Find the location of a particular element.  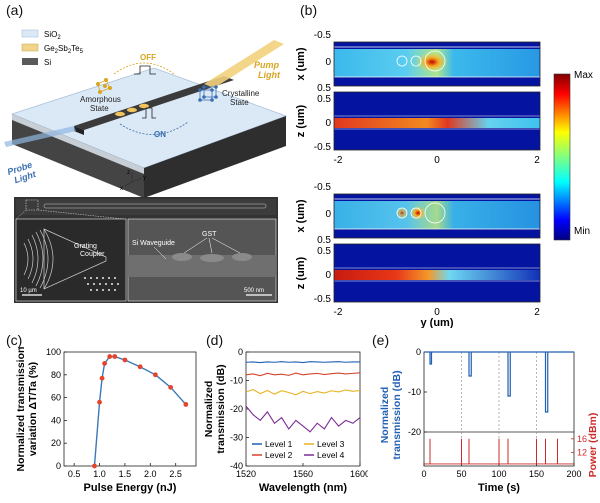

on-arc is located at coordinates (154, 128).